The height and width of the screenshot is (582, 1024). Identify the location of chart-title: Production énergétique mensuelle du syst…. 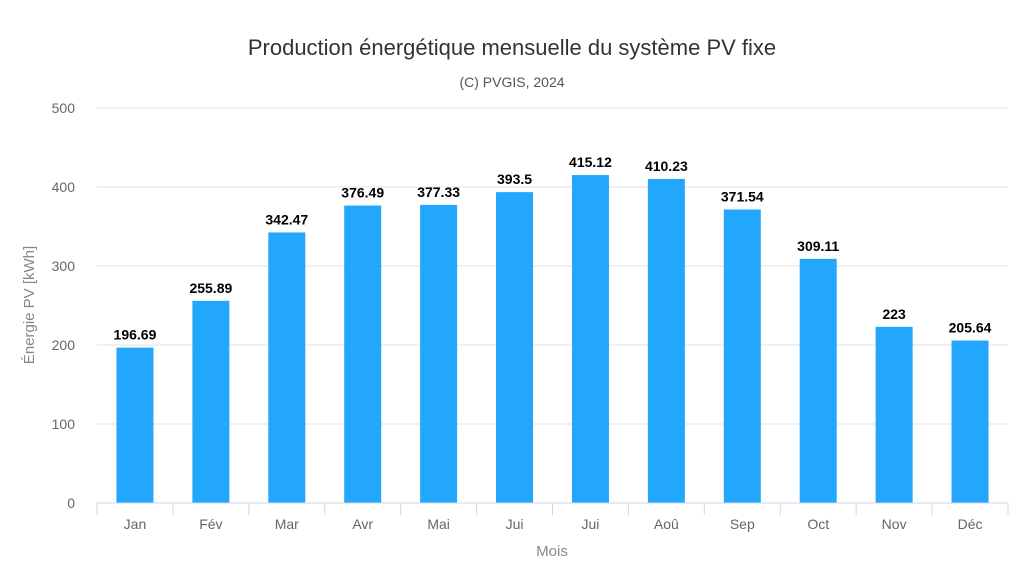
(512, 47).